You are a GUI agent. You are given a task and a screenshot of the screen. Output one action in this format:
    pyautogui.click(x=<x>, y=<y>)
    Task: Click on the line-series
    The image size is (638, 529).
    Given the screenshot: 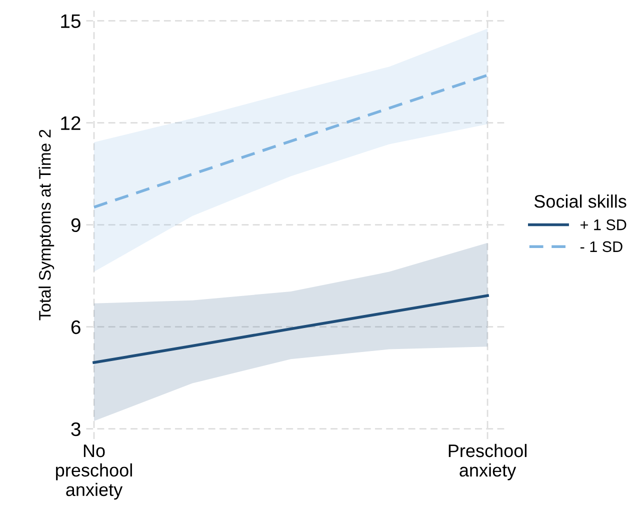 What is the action you would take?
    pyautogui.click(x=290, y=329)
    